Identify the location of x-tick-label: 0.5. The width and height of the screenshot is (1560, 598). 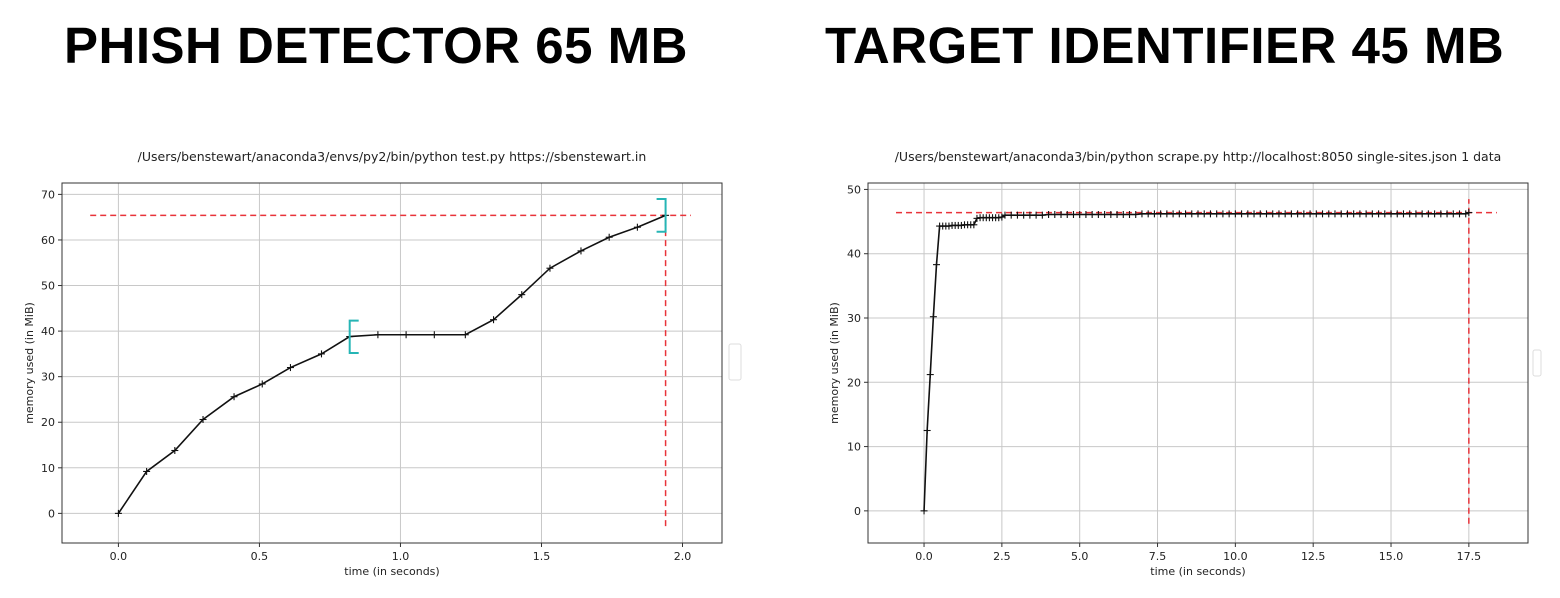
(260, 556).